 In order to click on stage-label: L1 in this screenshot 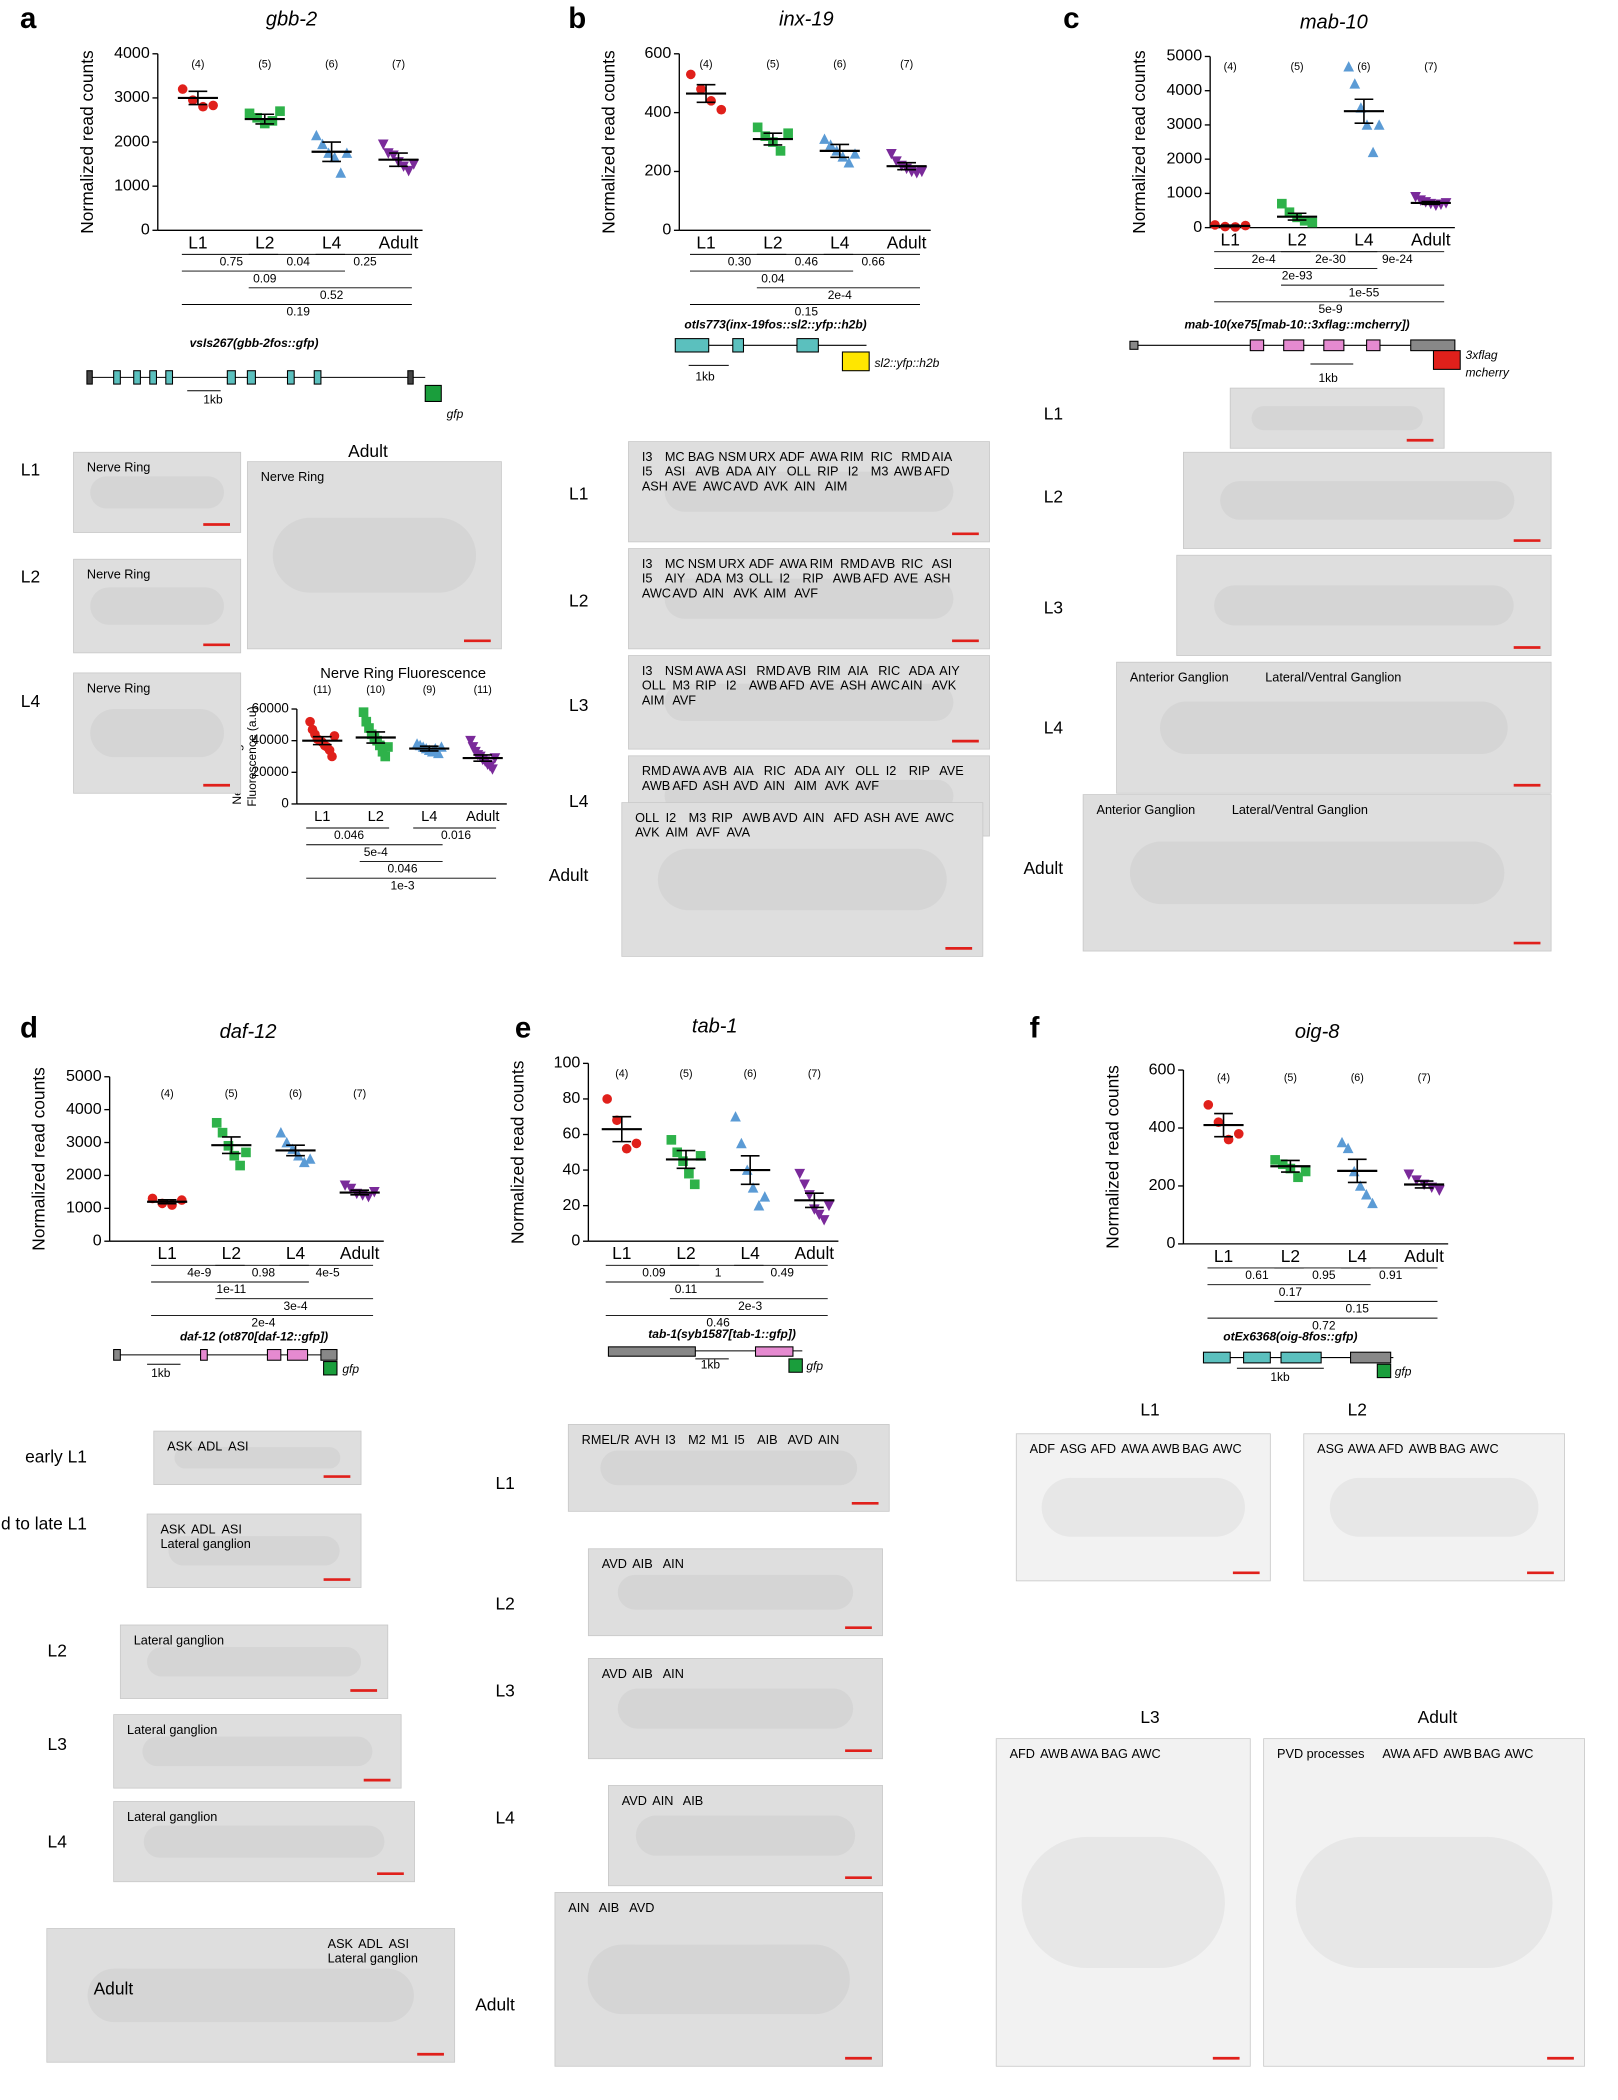, I will do `click(1053, 413)`.